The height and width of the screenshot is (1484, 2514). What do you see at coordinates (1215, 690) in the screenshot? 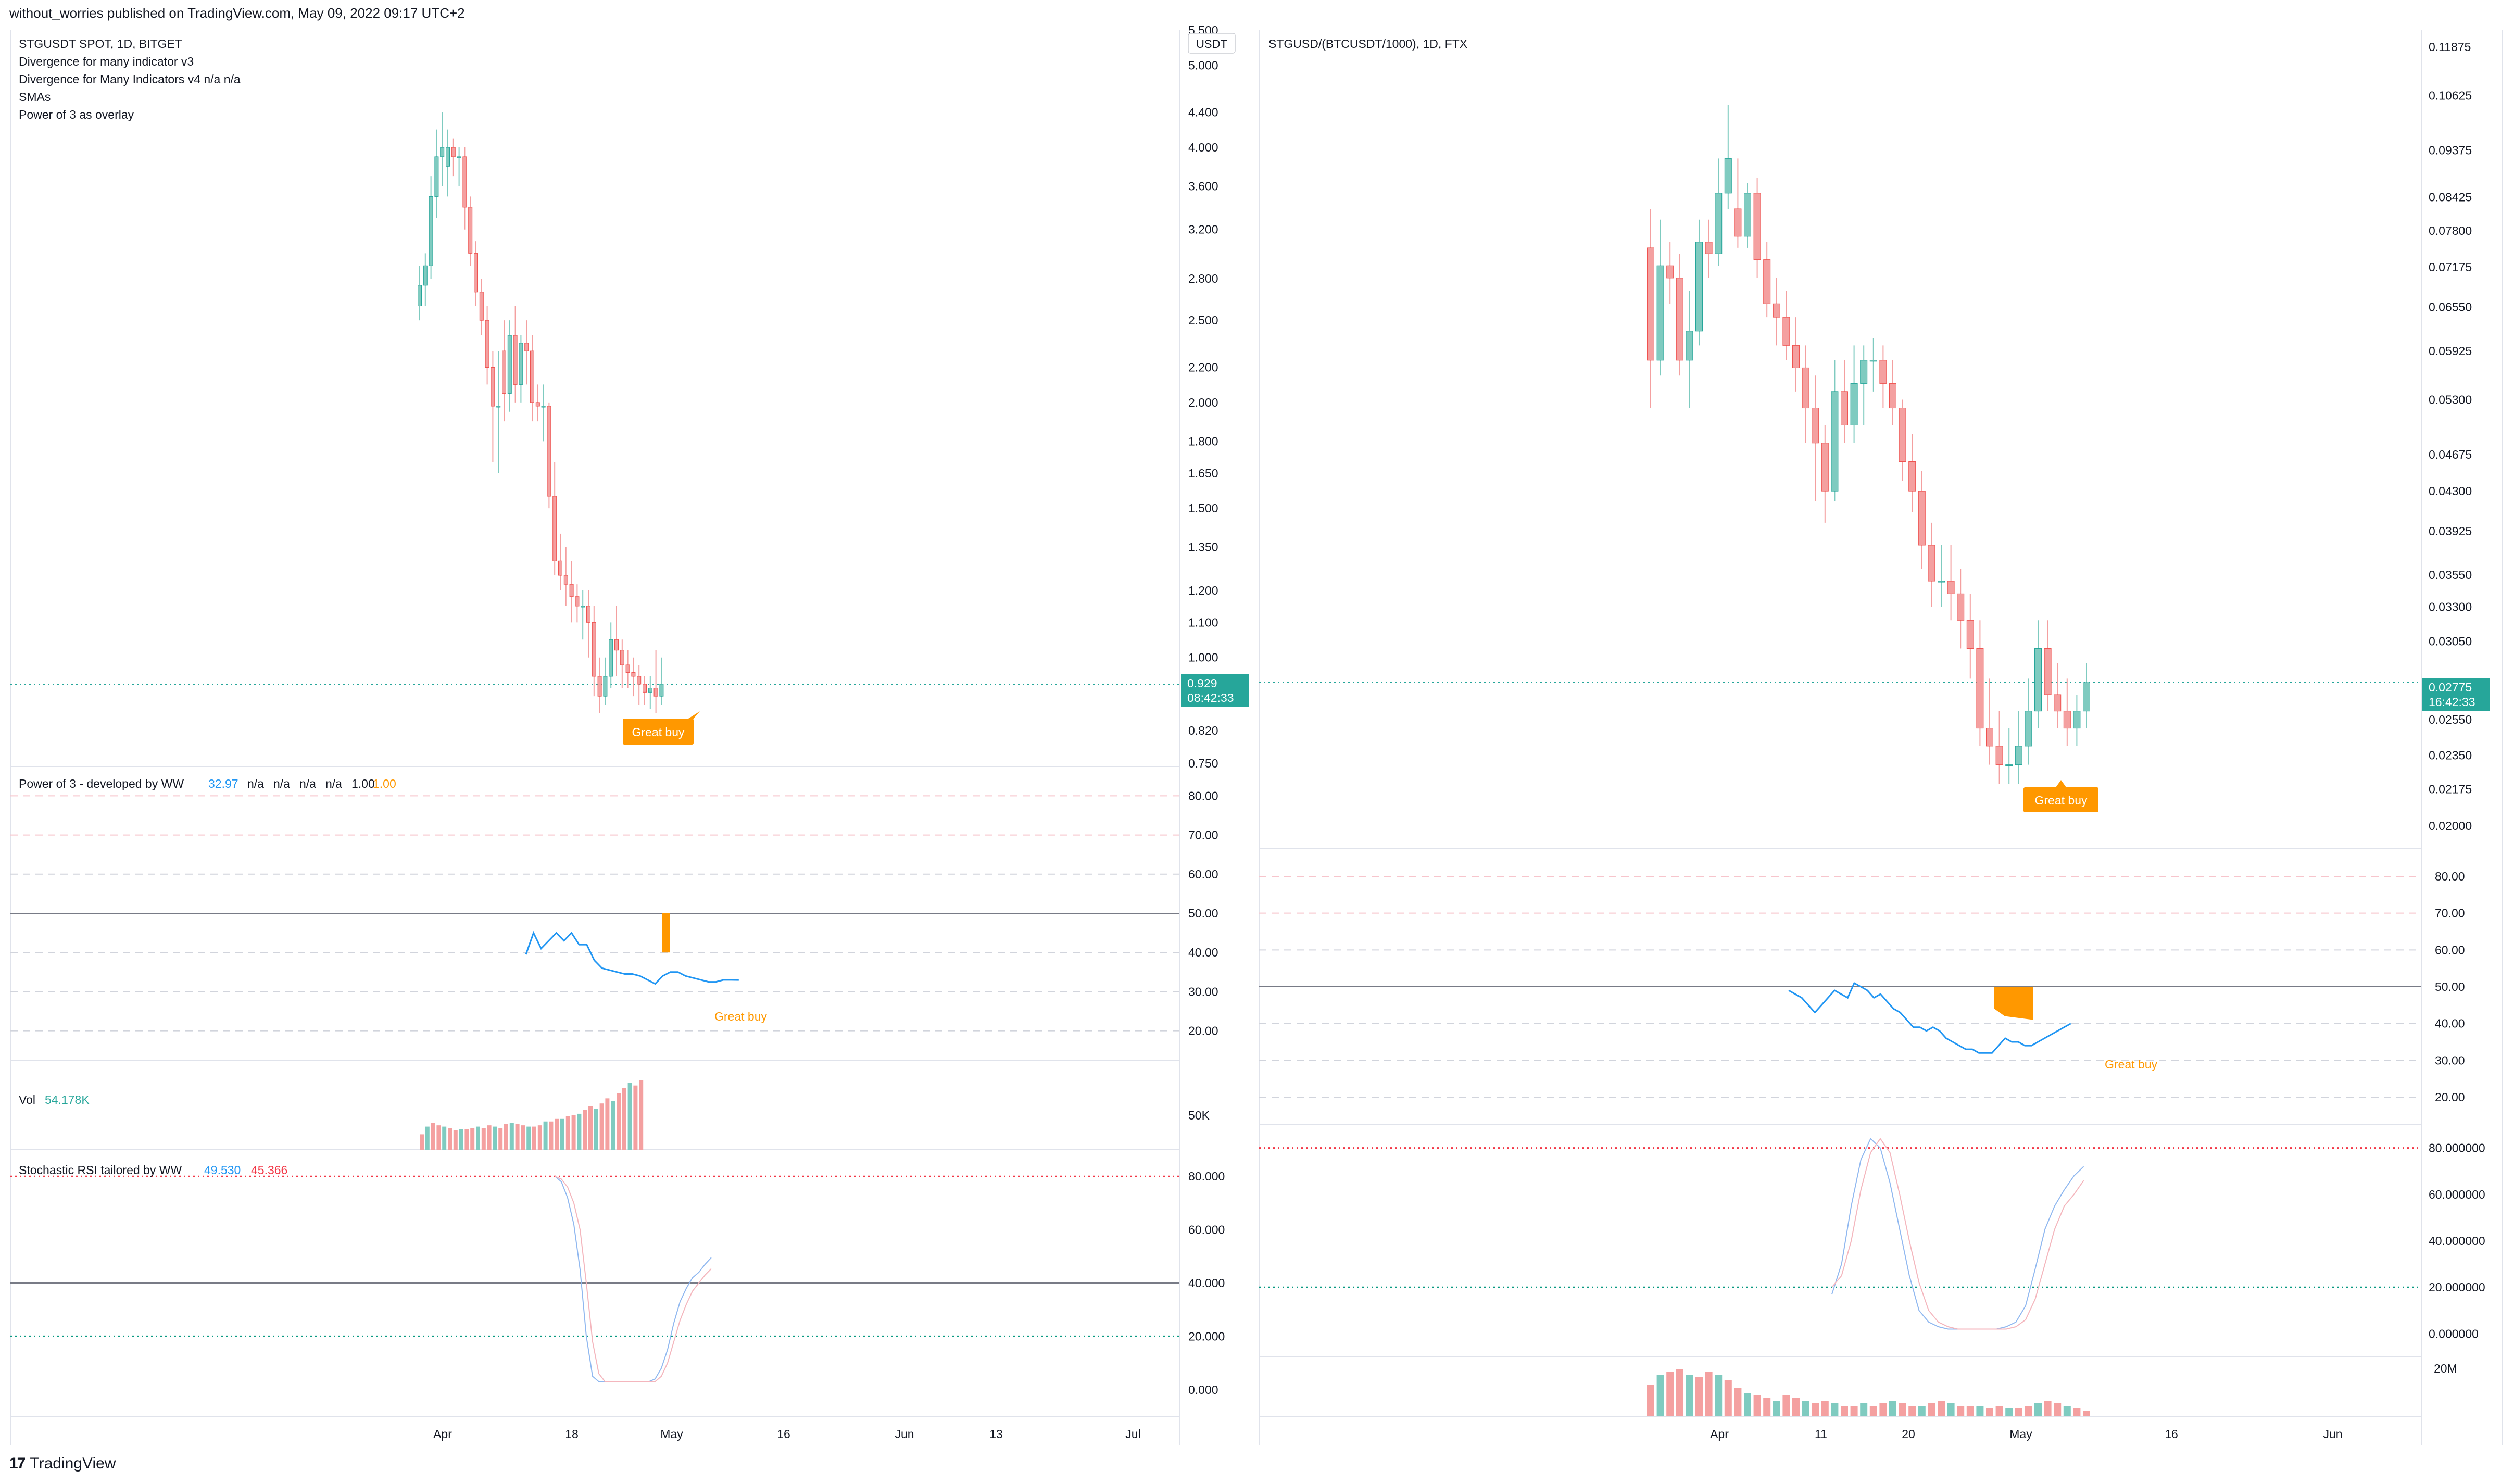
I see `left-price-tag: 0.929 08:42:33` at bounding box center [1215, 690].